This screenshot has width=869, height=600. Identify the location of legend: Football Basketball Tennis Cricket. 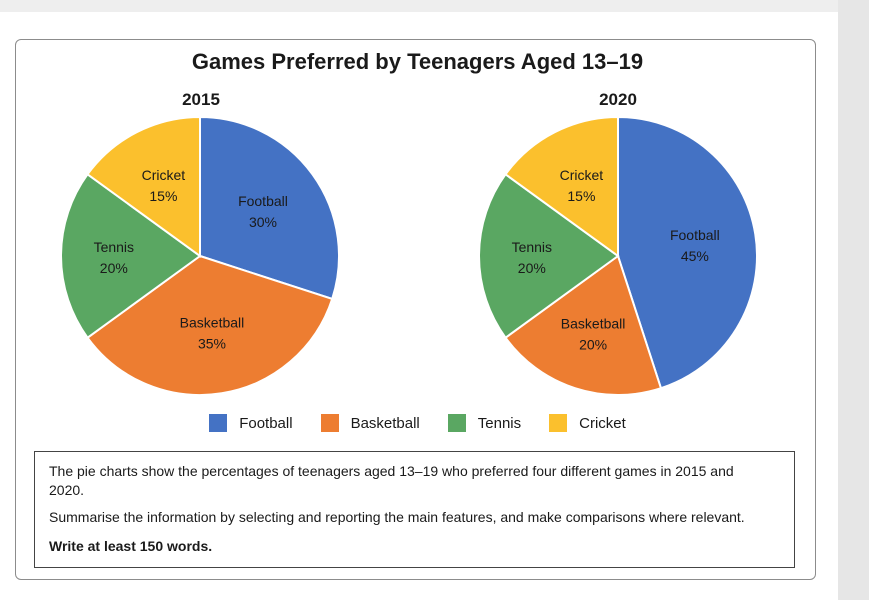
(417, 423).